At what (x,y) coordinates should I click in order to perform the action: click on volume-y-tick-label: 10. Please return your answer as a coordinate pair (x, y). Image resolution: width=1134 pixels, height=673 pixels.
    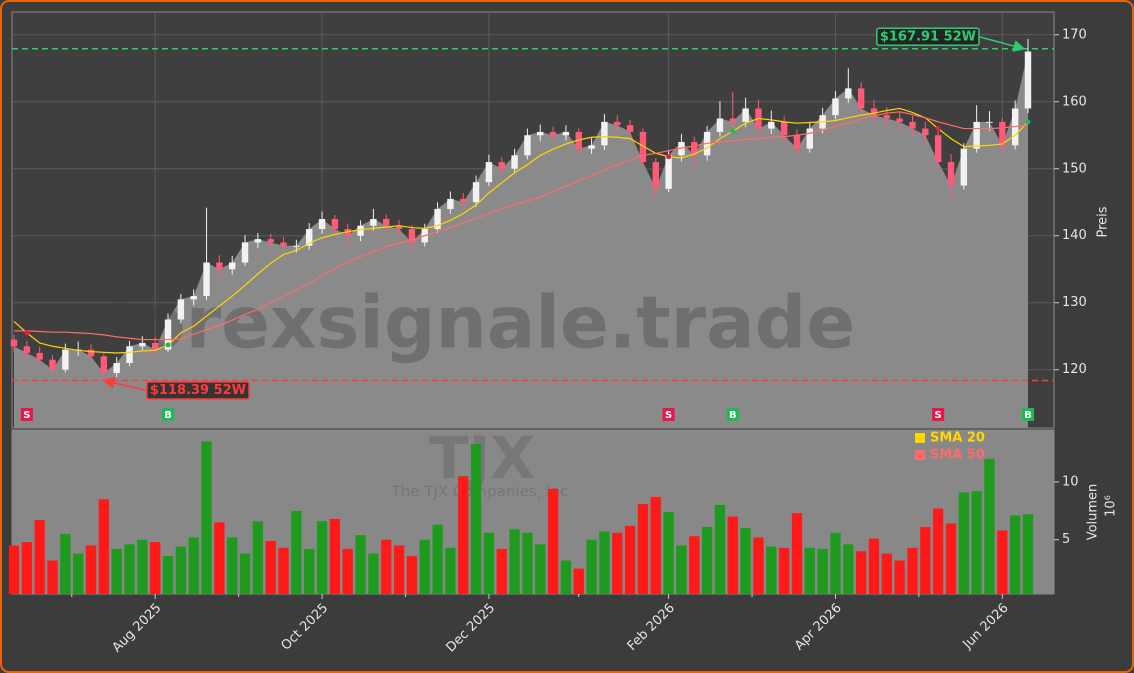
    Looking at the image, I should click on (1070, 481).